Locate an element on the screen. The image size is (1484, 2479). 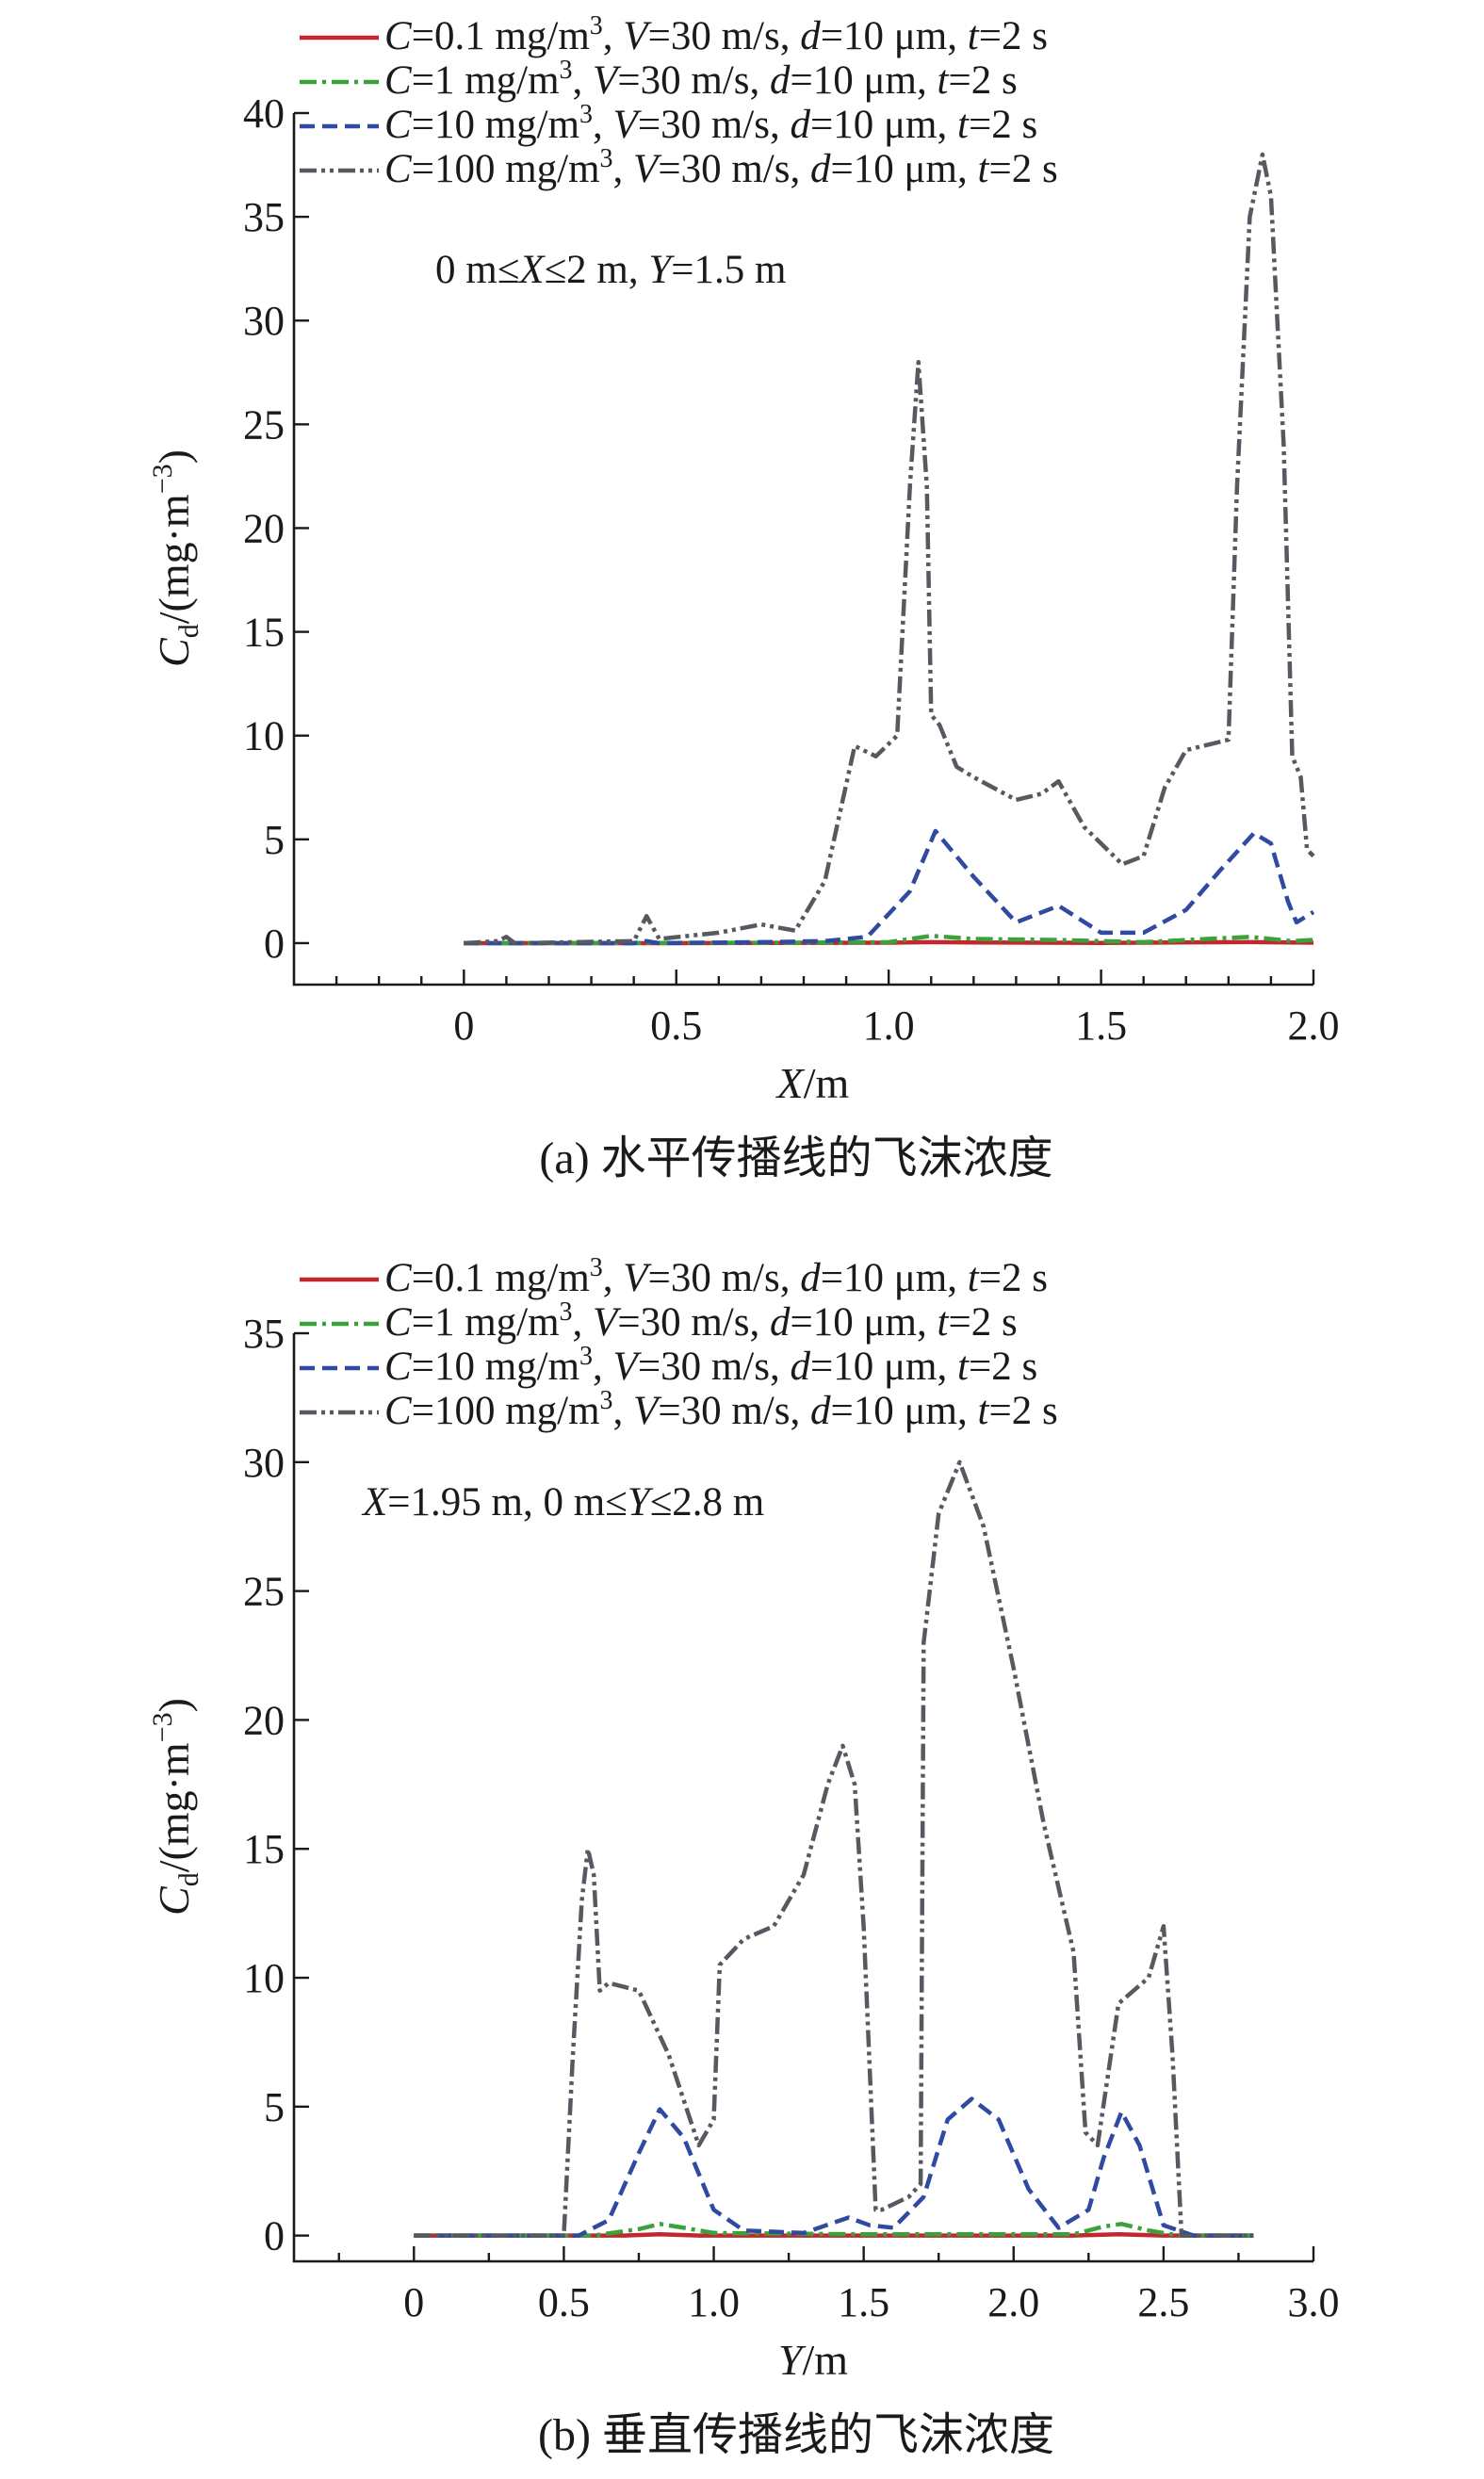
y-tick-label: 40 is located at coordinates (264, 113).